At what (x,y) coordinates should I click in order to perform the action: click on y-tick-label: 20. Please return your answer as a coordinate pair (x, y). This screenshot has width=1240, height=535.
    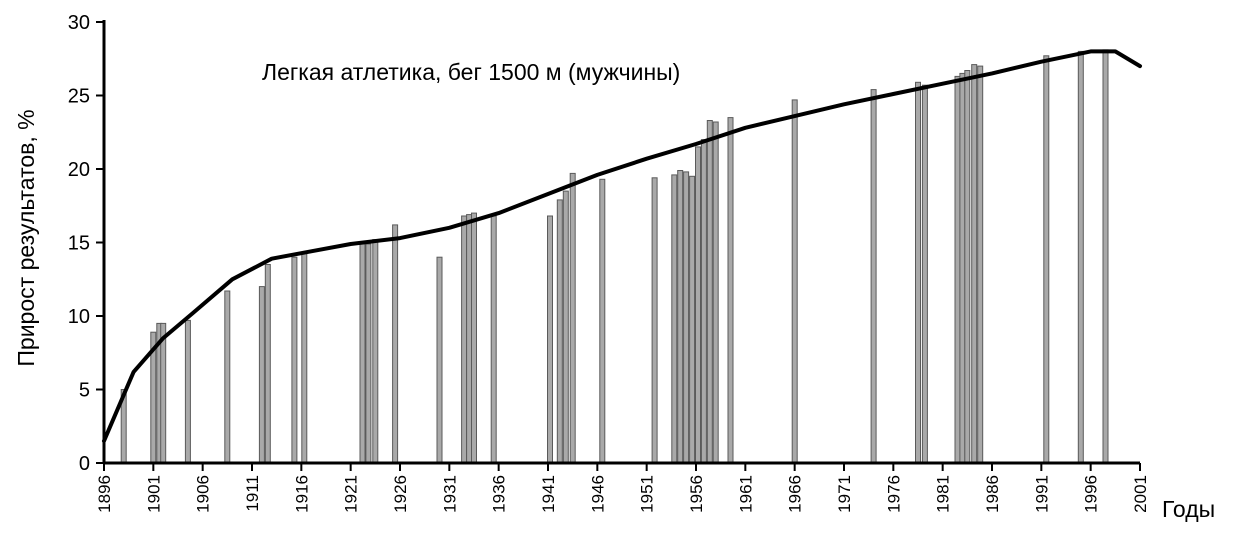
    Looking at the image, I should click on (79, 170).